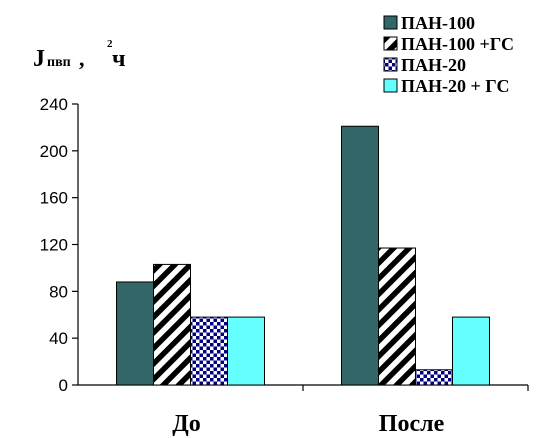 The height and width of the screenshot is (438, 548). What do you see at coordinates (82, 58) in the screenshot?
I see `y-axis-label-comma: ,` at bounding box center [82, 58].